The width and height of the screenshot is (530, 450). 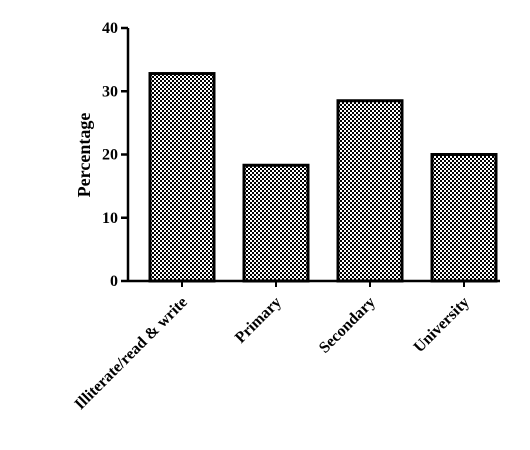 What do you see at coordinates (114, 281) in the screenshot?
I see `y-tick-label: 0` at bounding box center [114, 281].